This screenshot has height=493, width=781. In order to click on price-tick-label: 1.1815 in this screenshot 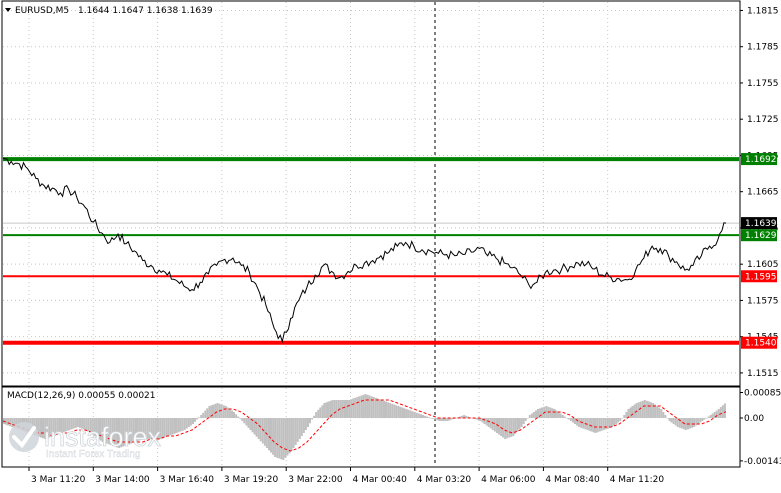, I will do `click(763, 11)`.